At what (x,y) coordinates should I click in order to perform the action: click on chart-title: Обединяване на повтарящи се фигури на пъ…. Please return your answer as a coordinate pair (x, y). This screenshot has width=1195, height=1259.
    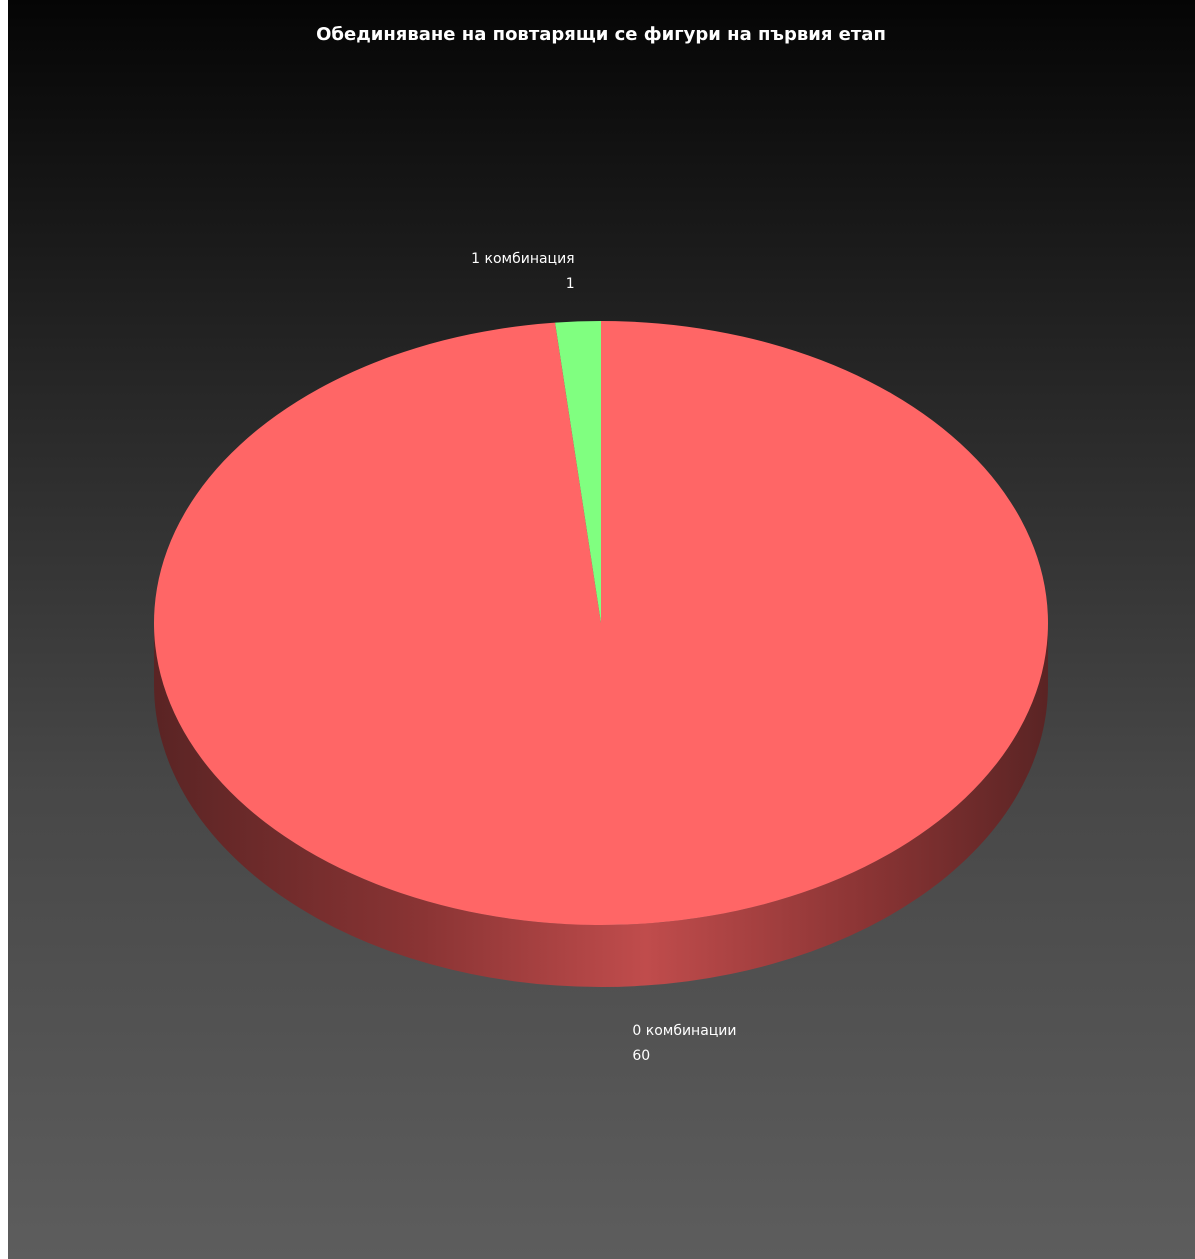
    Looking at the image, I should click on (601, 34).